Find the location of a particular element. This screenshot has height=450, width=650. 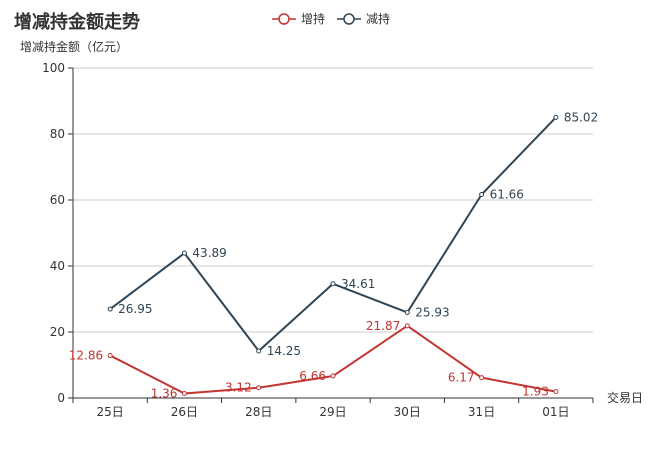

y-tick-label: 0 is located at coordinates (61, 398).